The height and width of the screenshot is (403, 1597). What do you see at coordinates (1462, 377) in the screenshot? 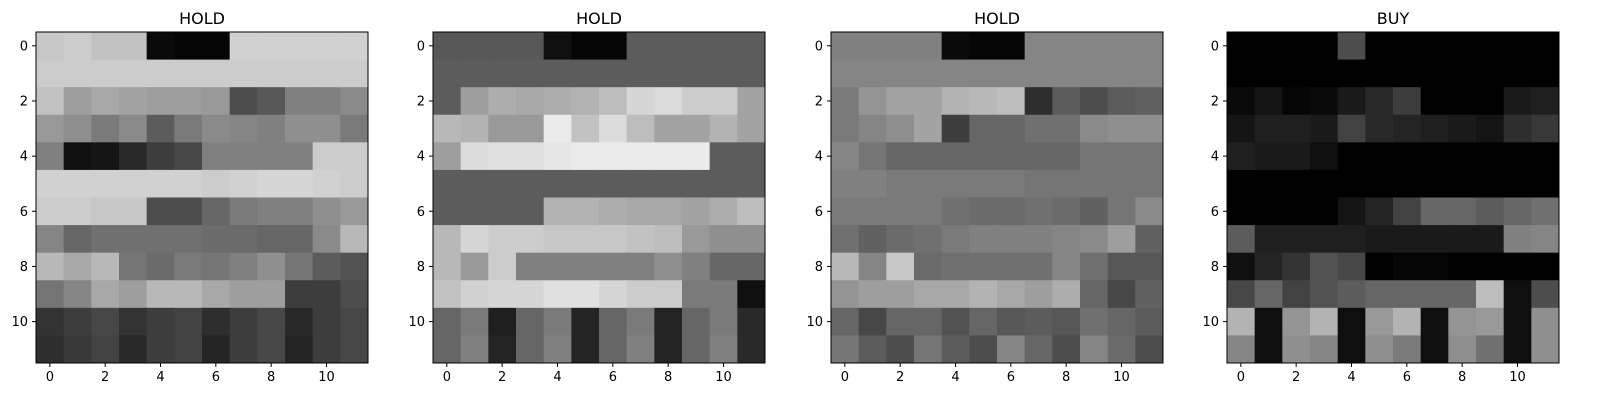
I see `x-tick-label: 8` at bounding box center [1462, 377].